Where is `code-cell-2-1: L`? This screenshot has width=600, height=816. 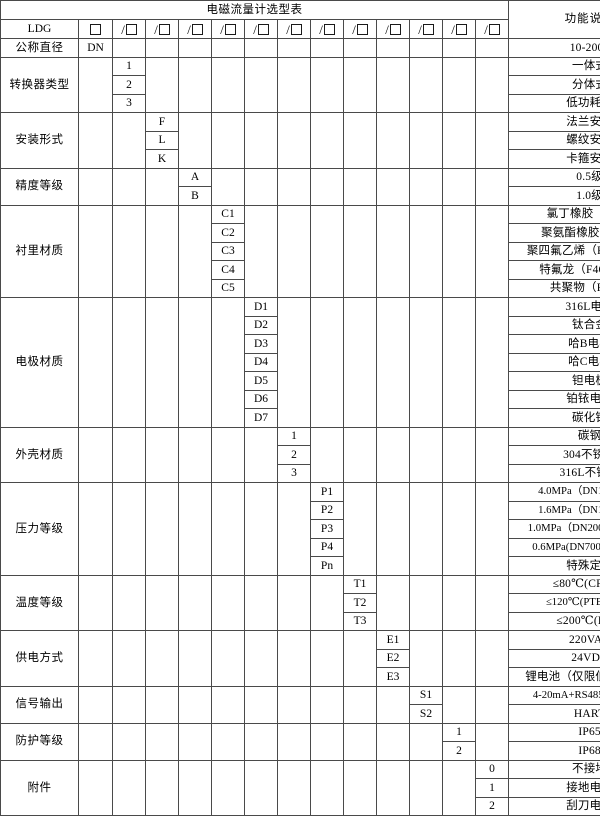 code-cell-2-1: L is located at coordinates (162, 140).